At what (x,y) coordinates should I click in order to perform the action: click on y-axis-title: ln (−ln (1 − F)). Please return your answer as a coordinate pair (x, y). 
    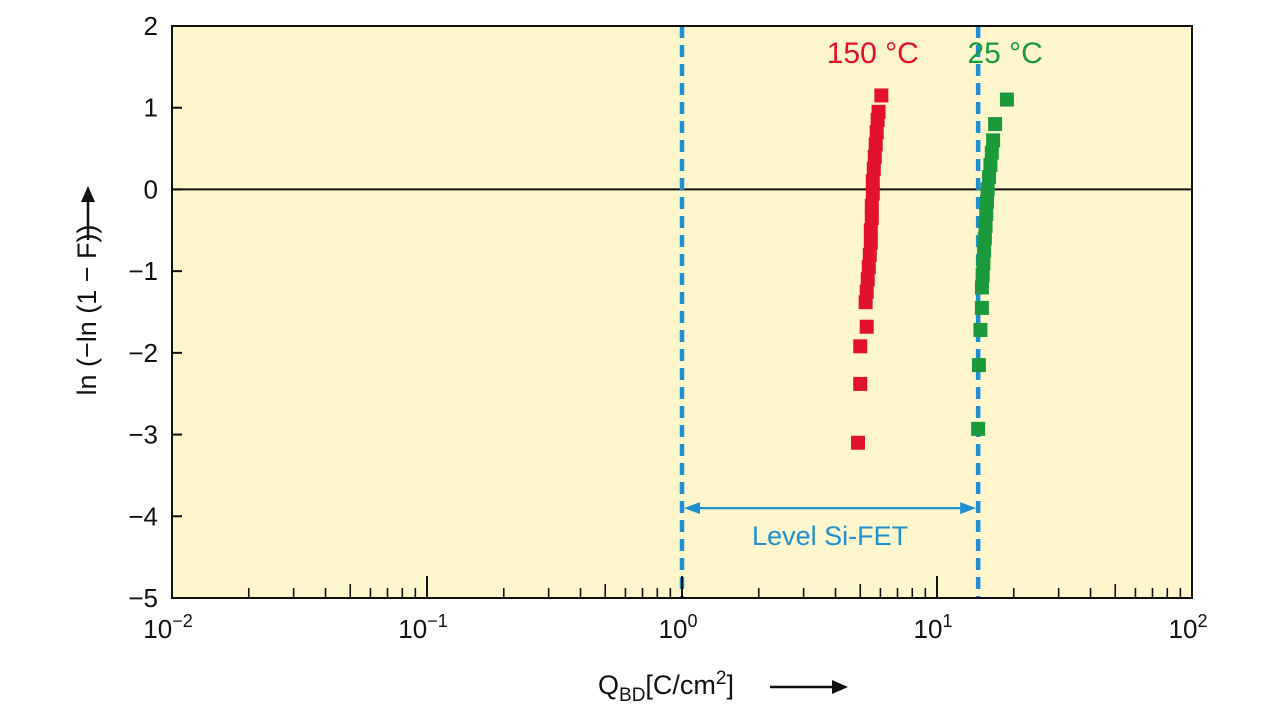
    Looking at the image, I should click on (87, 309).